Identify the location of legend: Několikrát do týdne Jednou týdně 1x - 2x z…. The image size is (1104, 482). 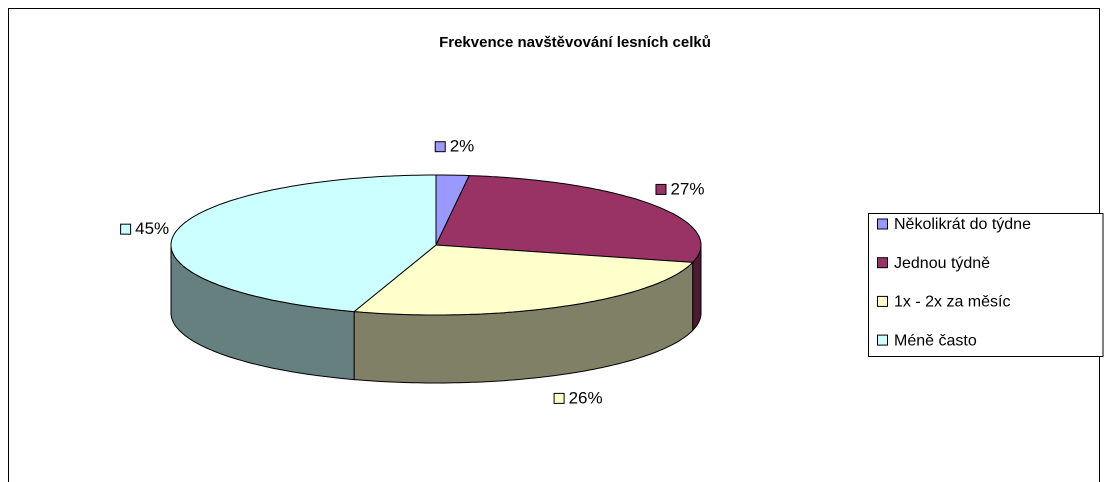
(986, 285).